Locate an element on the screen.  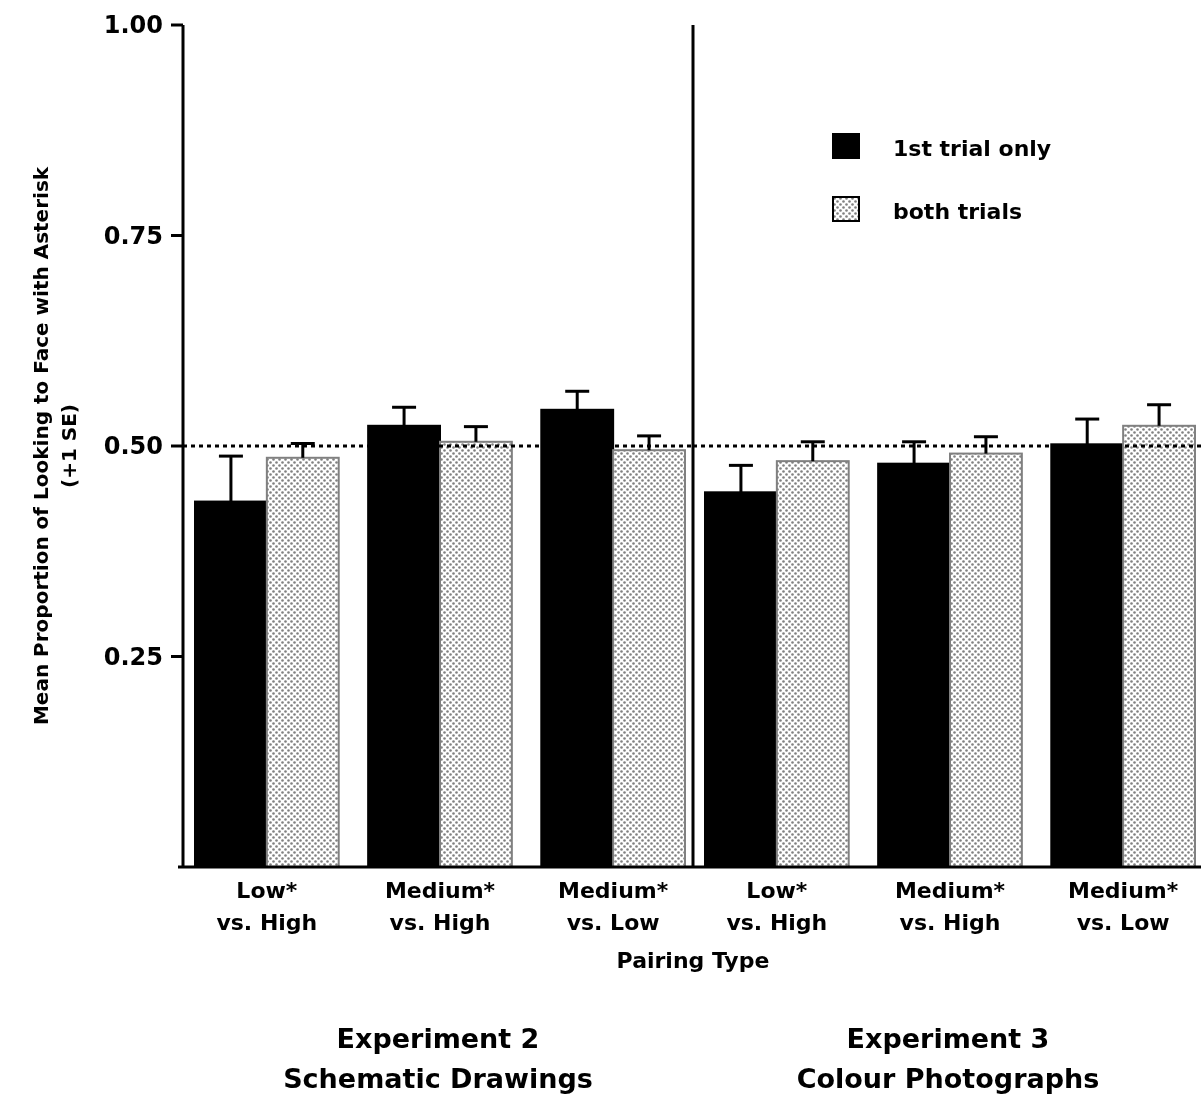
text: Experiment 3 Colour Photographs is located at coordinates (948, 1058).